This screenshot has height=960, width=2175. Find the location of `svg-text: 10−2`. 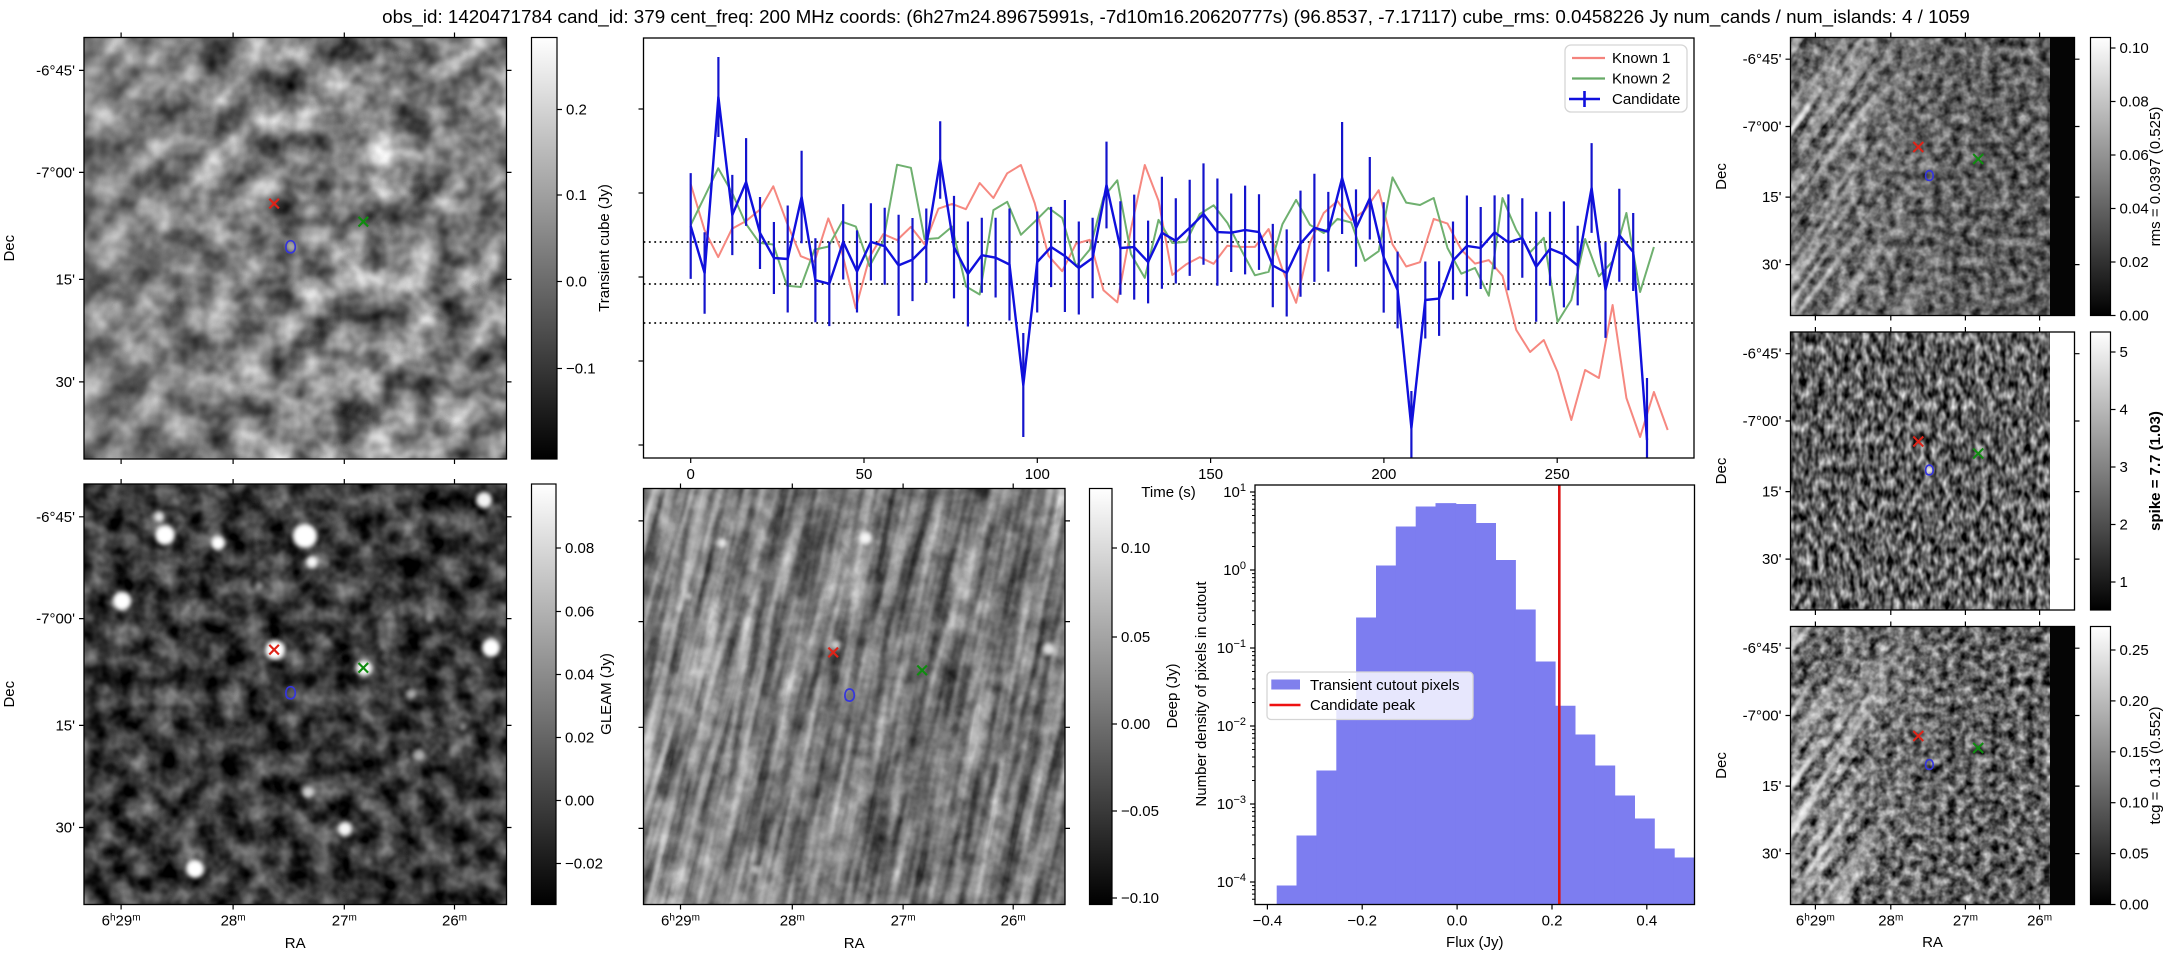

svg-text: 10−2 is located at coordinates (1231, 725).